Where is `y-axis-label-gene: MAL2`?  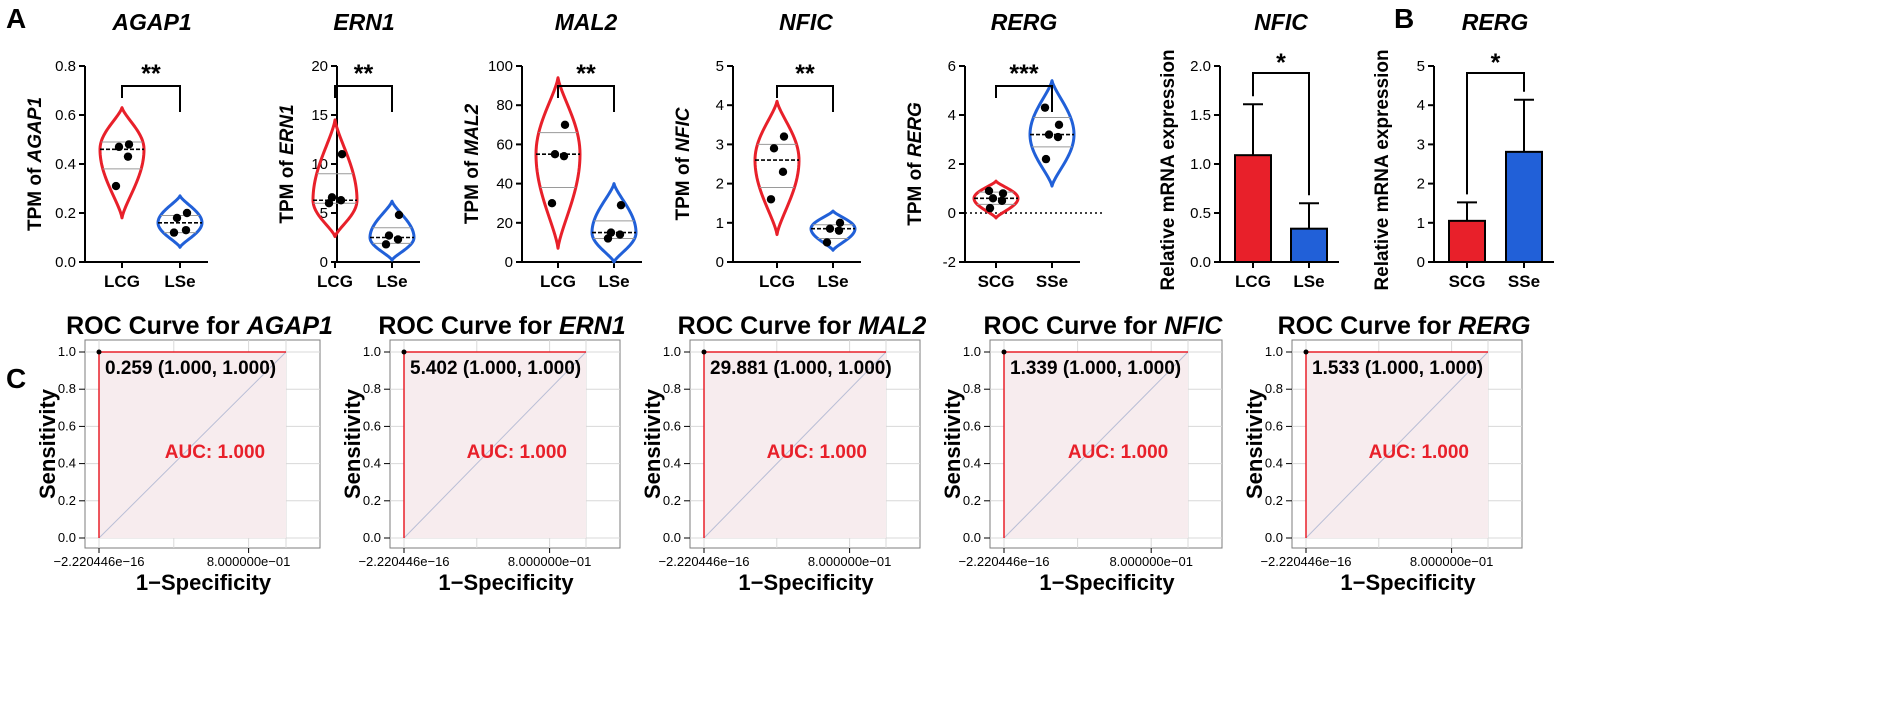 y-axis-label-gene: MAL2 is located at coordinates (472, 129).